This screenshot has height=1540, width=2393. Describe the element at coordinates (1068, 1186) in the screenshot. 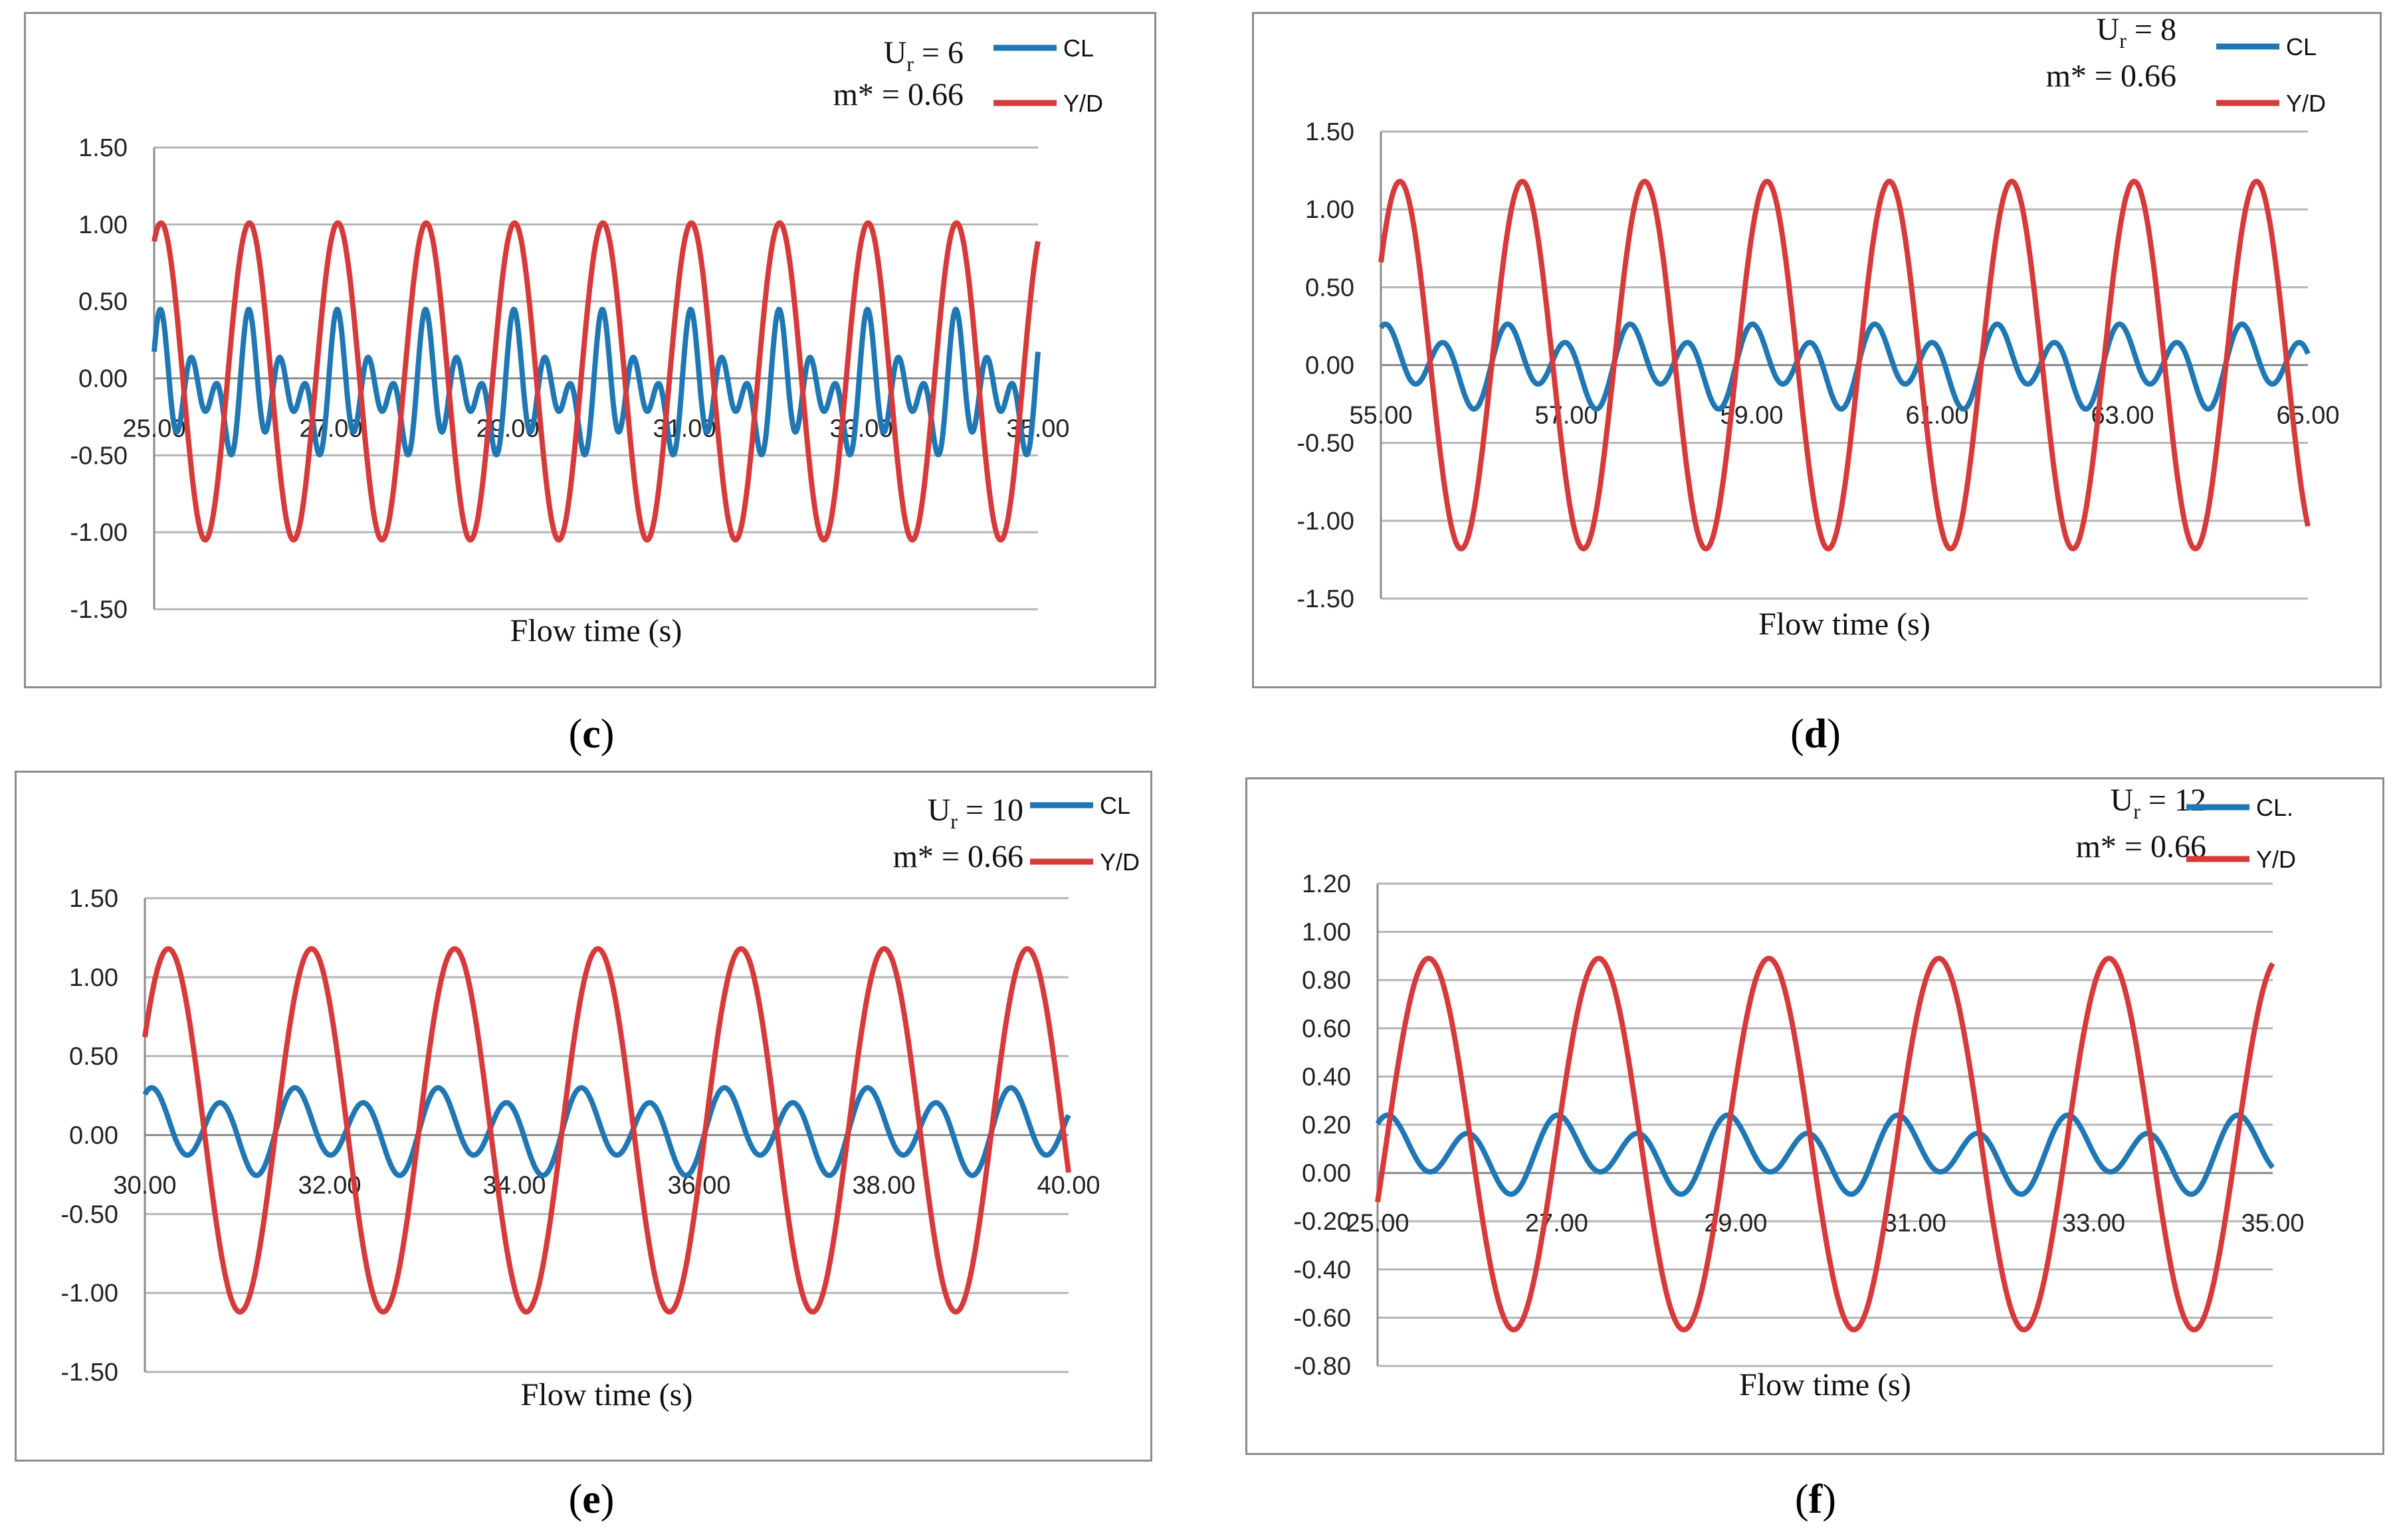

I see `x-tick-label: 40.00` at that location.